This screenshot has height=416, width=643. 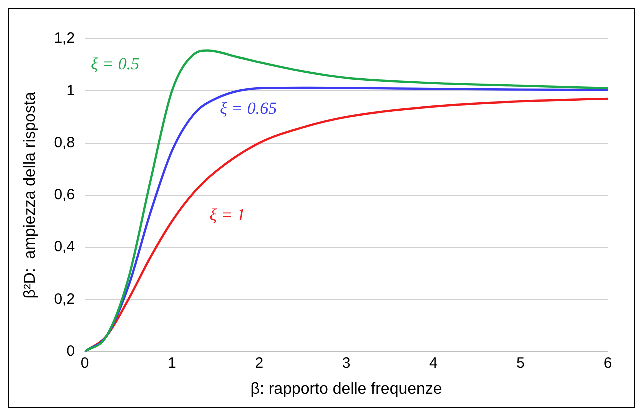 I want to click on y-tick-label: 0, so click(x=71, y=351).